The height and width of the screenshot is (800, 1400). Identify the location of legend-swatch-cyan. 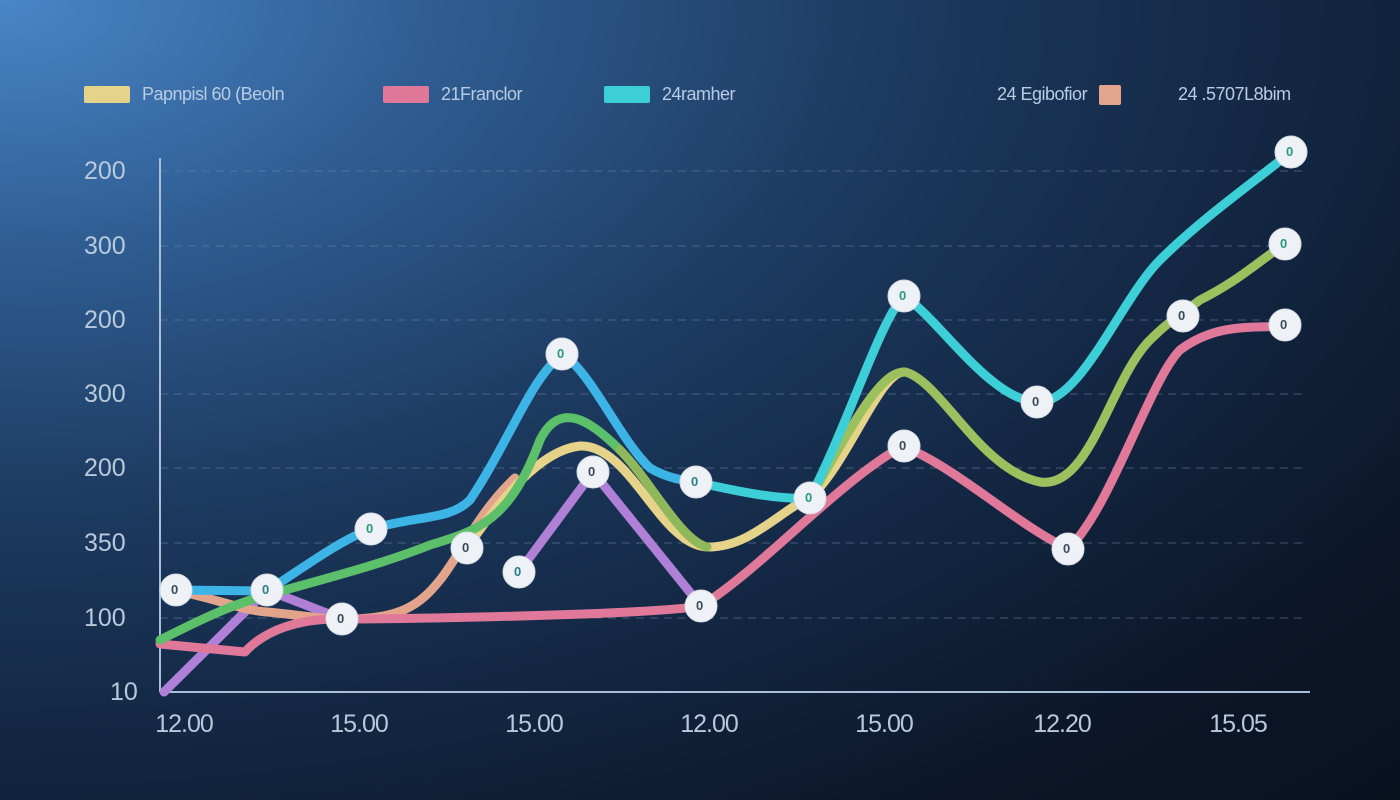
(627, 94).